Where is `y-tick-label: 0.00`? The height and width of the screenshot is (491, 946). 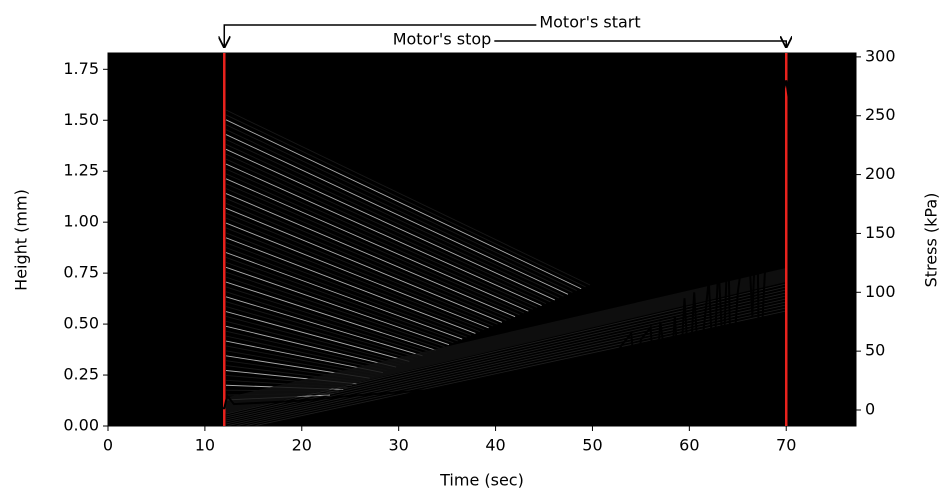
y-tick-label: 0.00 is located at coordinates (81, 425).